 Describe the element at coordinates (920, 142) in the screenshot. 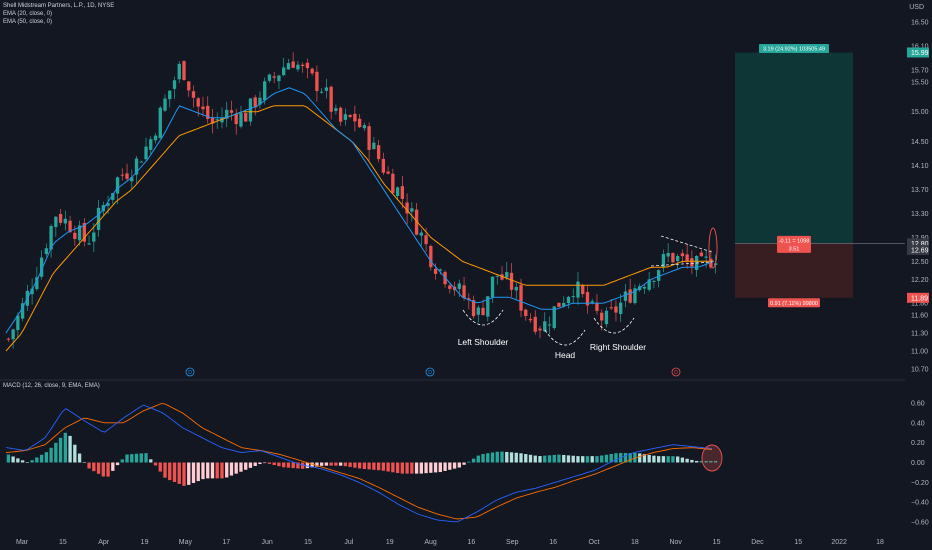

I see `price-axis-label: 14.50` at that location.